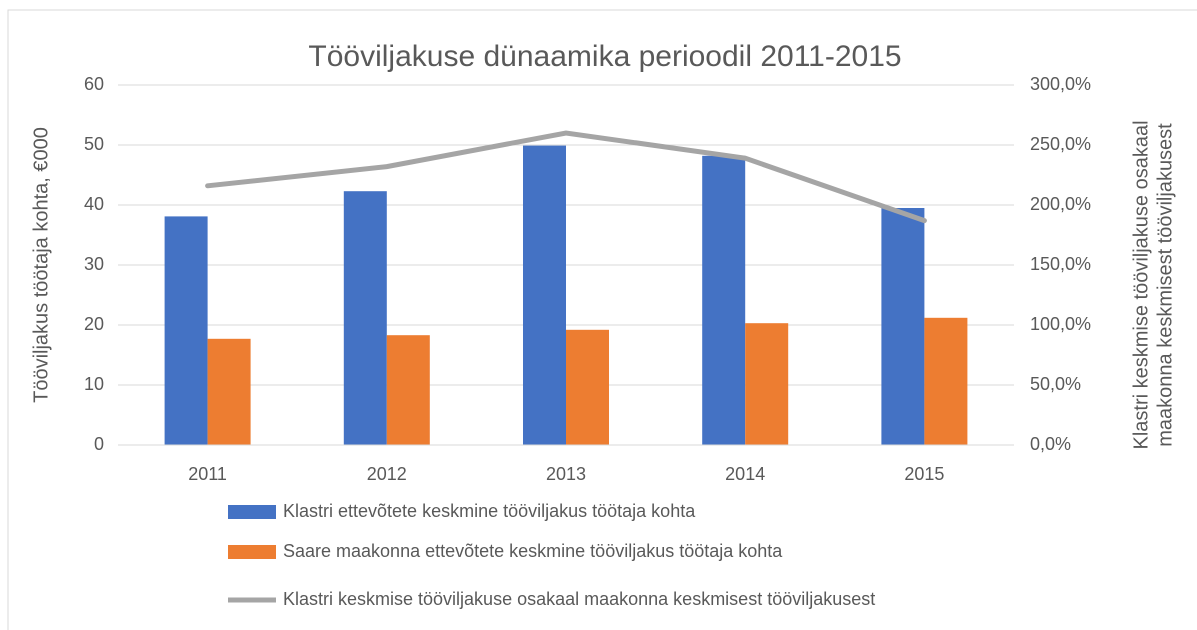 The height and width of the screenshot is (630, 1197). What do you see at coordinates (1060, 84) in the screenshot?
I see `y2-tick-label: 300,0%` at bounding box center [1060, 84].